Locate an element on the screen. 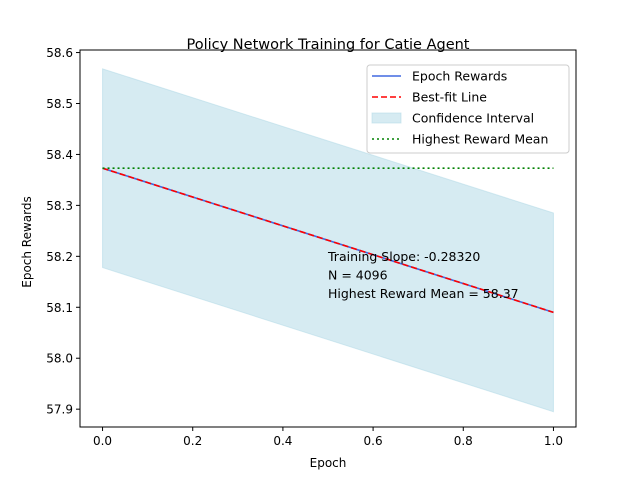 The image size is (640, 484). y-tick-label: 58.4 is located at coordinates (59, 155).